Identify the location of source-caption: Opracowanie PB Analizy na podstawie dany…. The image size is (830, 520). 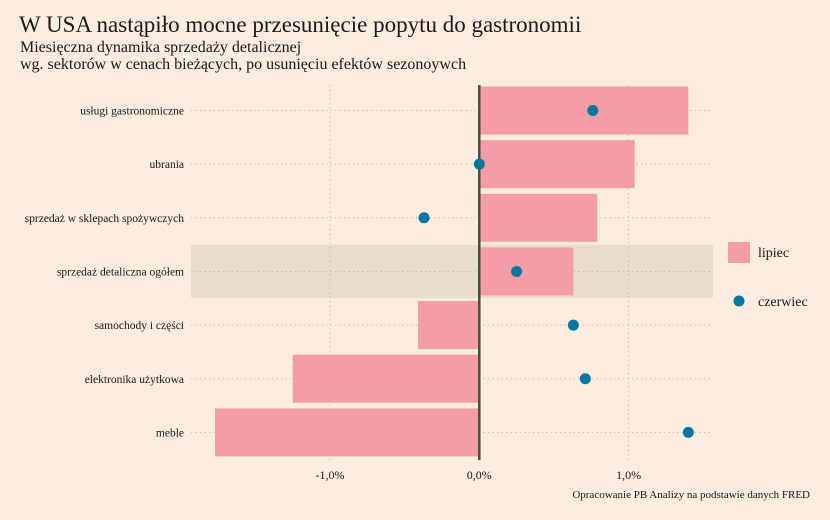
(691, 495).